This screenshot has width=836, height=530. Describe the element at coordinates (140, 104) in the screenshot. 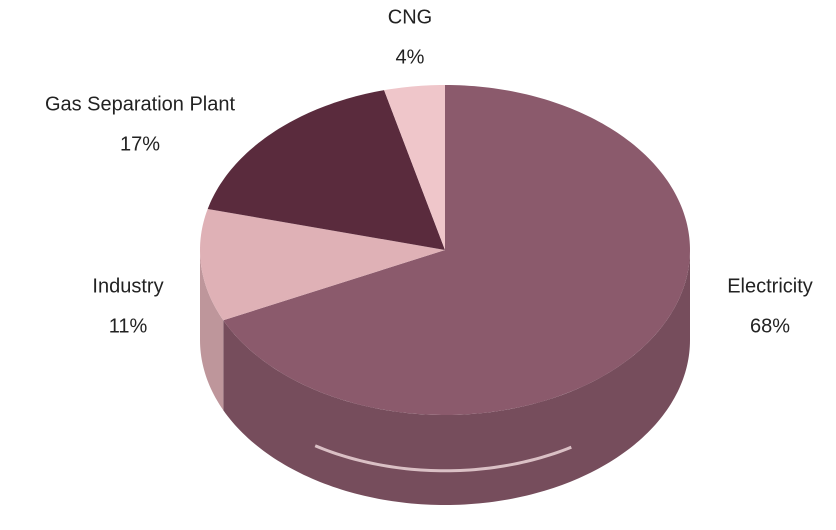

I see `slice-label: Gas Separation Plant` at that location.